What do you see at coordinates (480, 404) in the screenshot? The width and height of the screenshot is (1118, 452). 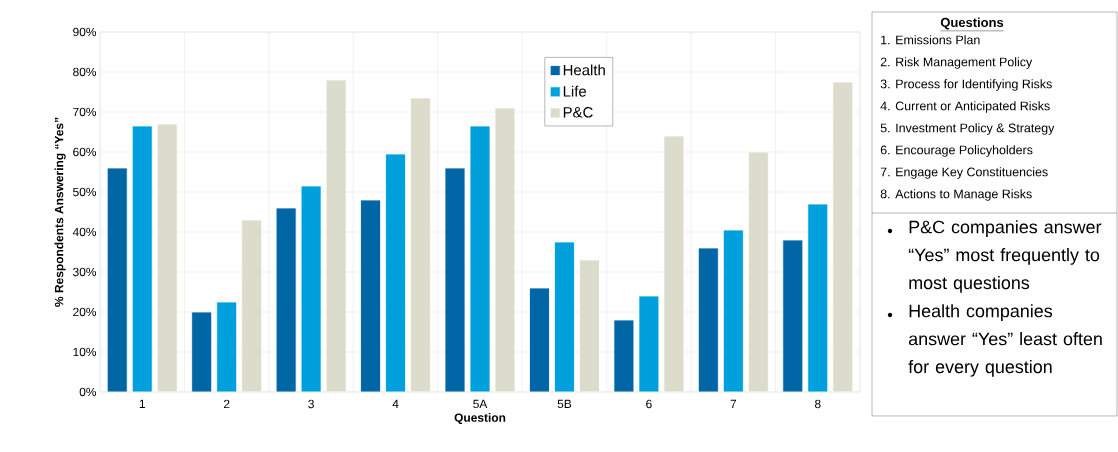 I see `x-tick-label: 5A` at bounding box center [480, 404].